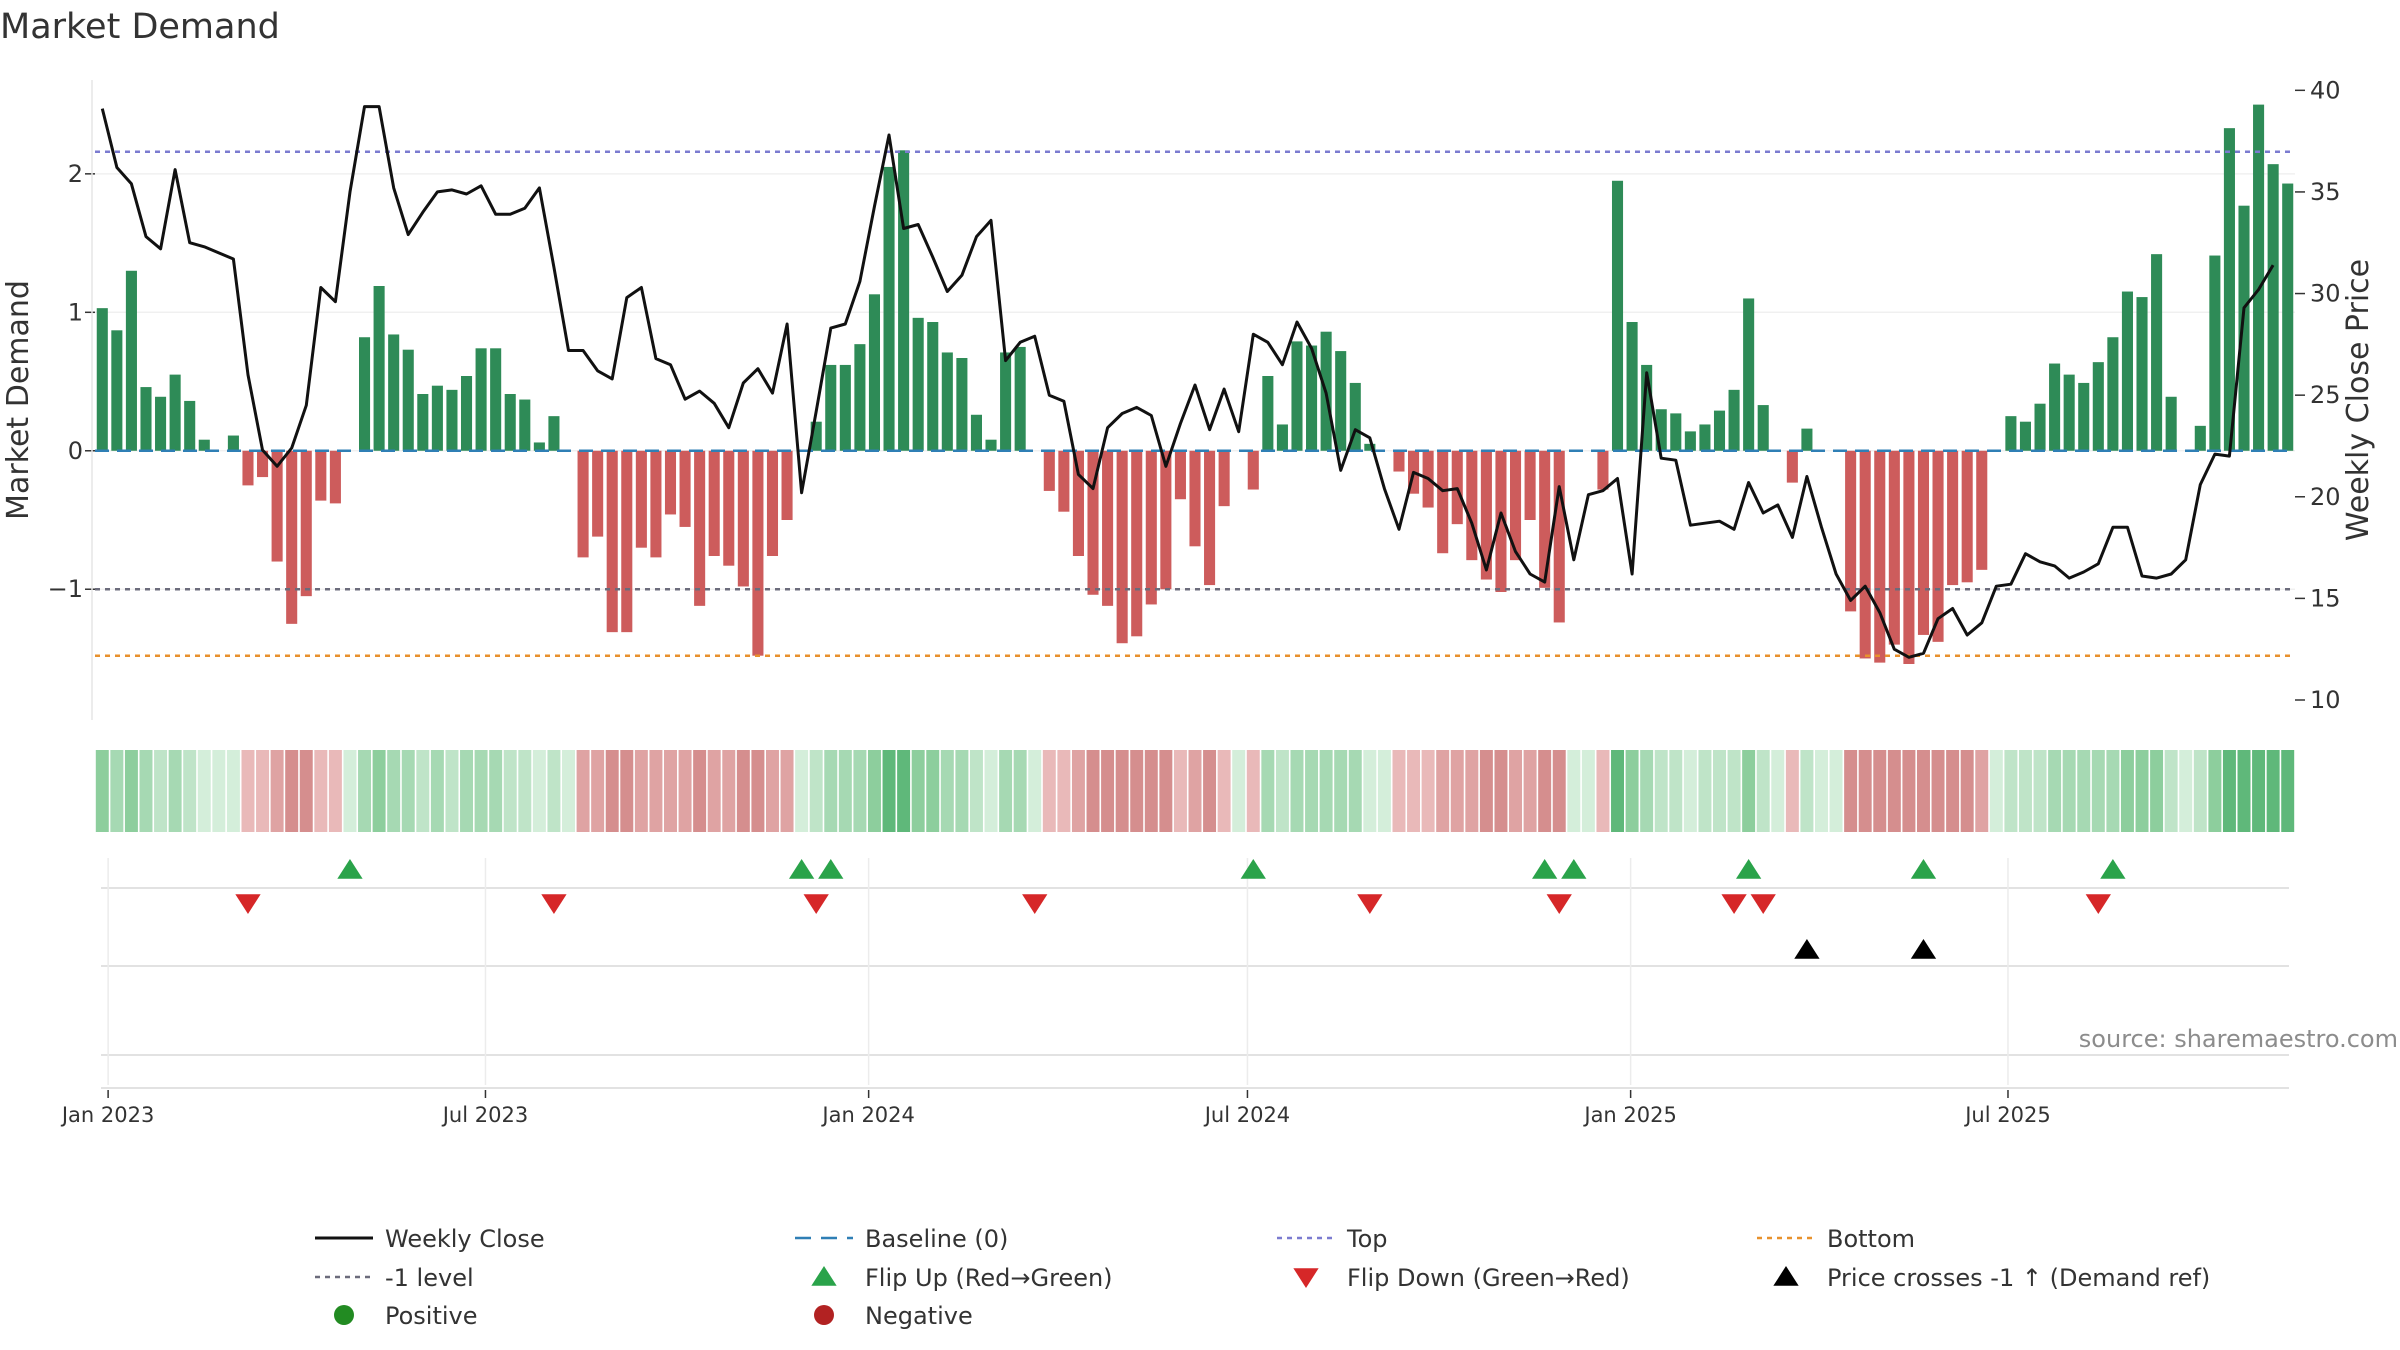 Image resolution: width=2400 pixels, height=1350 pixels. I want to click on legend-item: -1 level, so click(394, 1278).